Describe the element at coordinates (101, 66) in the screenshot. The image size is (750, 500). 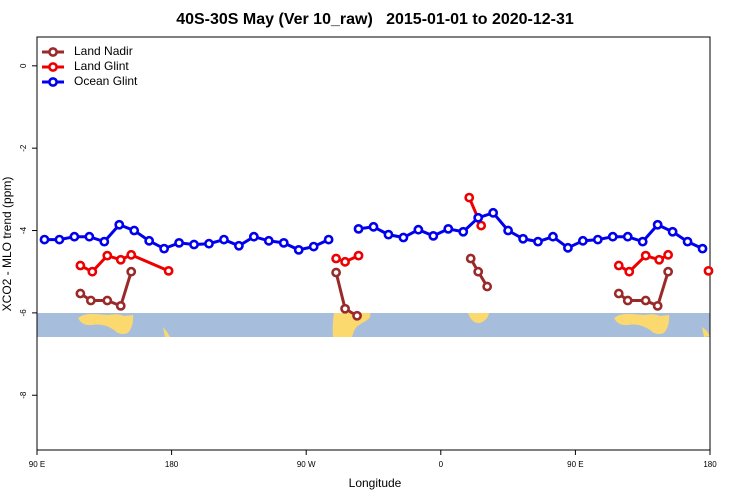
I see `legend-label: Land Glint` at that location.